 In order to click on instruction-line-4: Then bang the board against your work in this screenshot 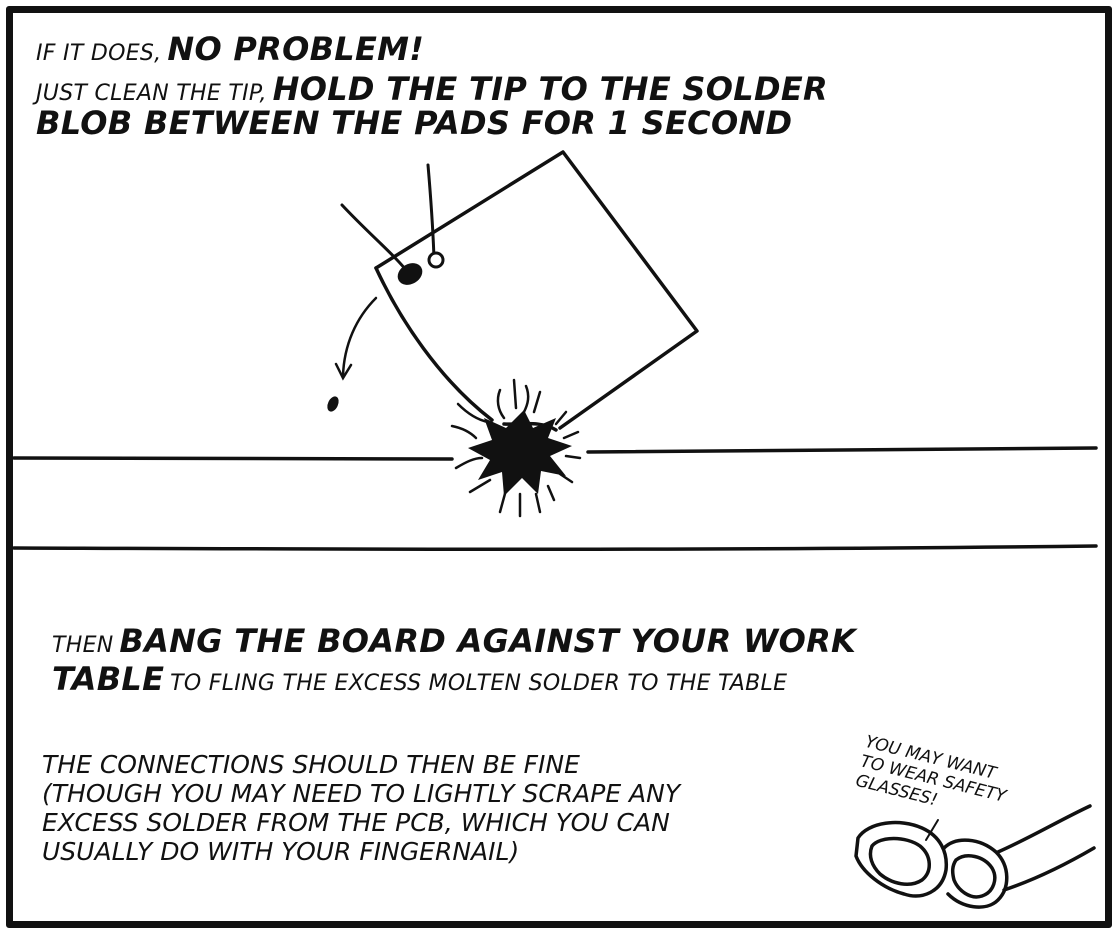, I will do `click(454, 641)`.